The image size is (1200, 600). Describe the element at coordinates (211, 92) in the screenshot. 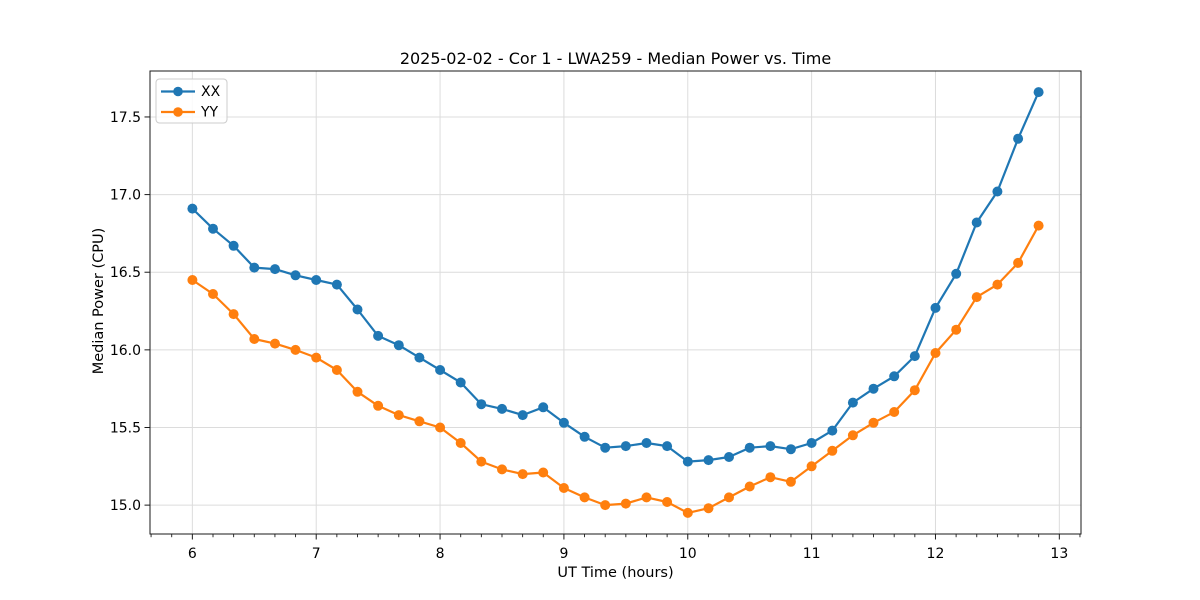

I see `legend-label-xx: XX` at that location.